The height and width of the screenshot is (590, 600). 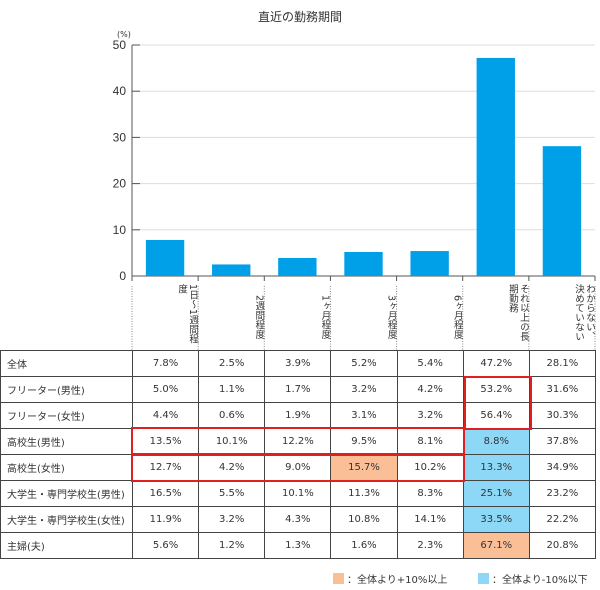 What do you see at coordinates (165, 389) in the screenshot?
I see `table-cell: 5.0%` at bounding box center [165, 389].